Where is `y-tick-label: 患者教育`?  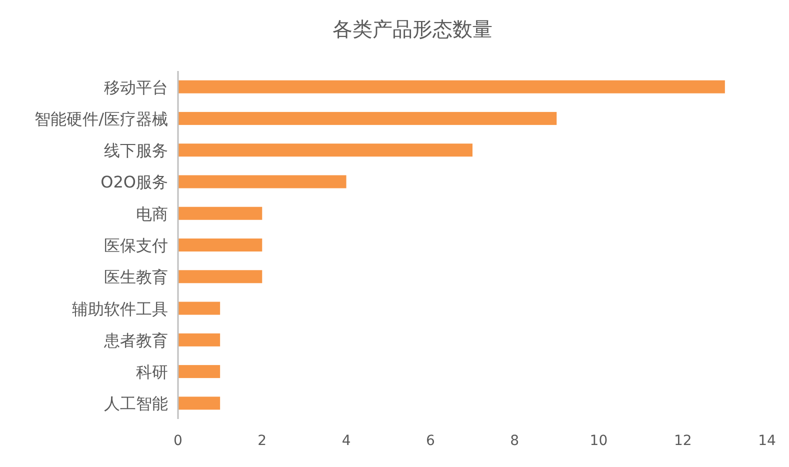 y-tick-label: 患者教育 is located at coordinates (135, 340).